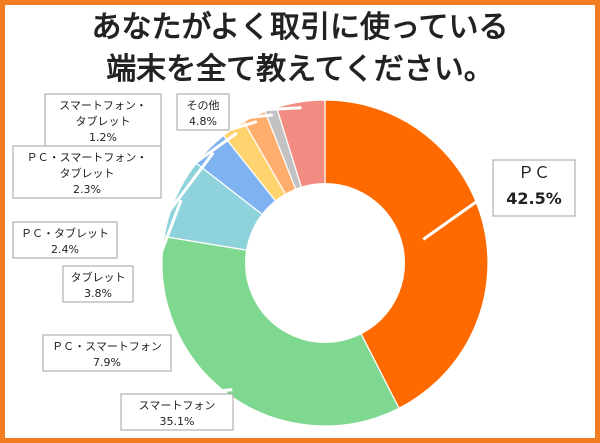  I want to click on category-label---0: スマートフォン・, so click(103, 105).